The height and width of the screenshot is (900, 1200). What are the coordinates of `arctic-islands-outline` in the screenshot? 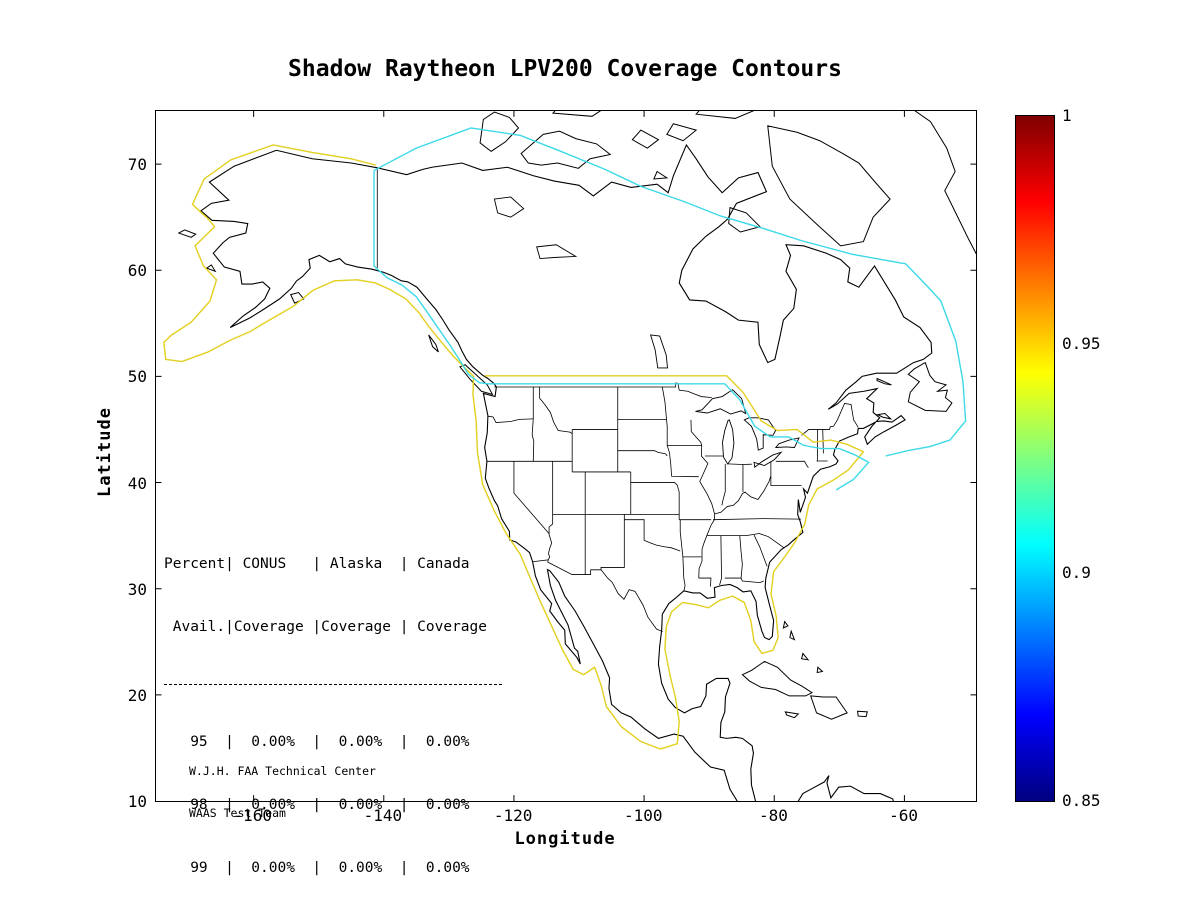 It's located at (728, 190).